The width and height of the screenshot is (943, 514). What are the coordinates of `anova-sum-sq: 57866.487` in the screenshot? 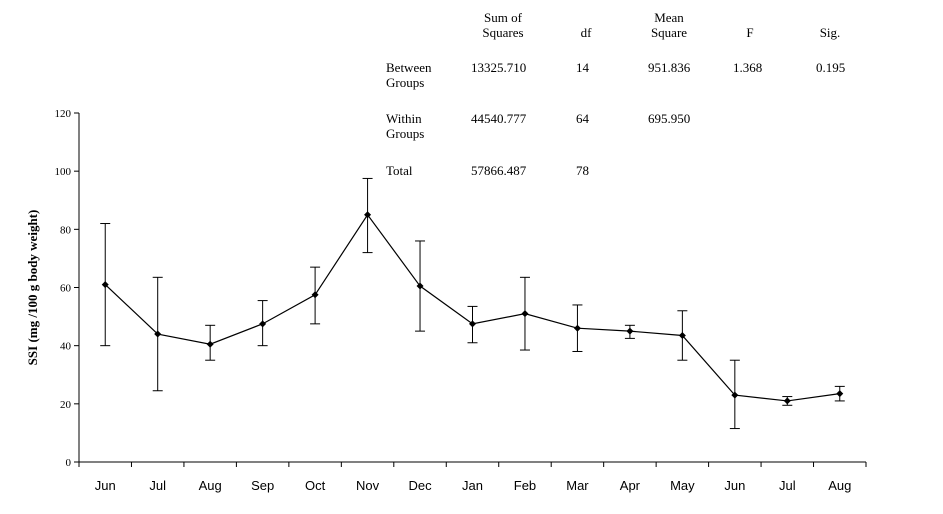 It's located at (499, 170).